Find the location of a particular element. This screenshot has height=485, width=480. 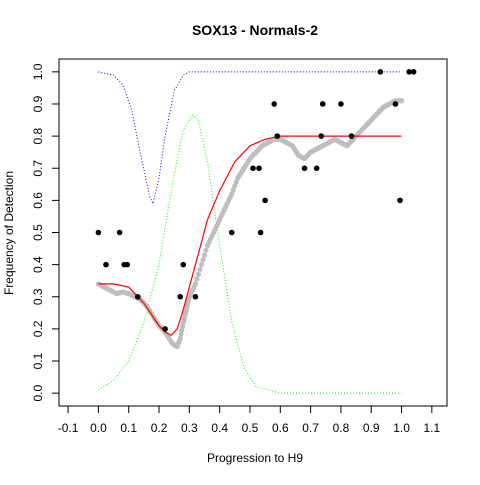

x-axis-label: Progression to H9 is located at coordinates (255, 458).